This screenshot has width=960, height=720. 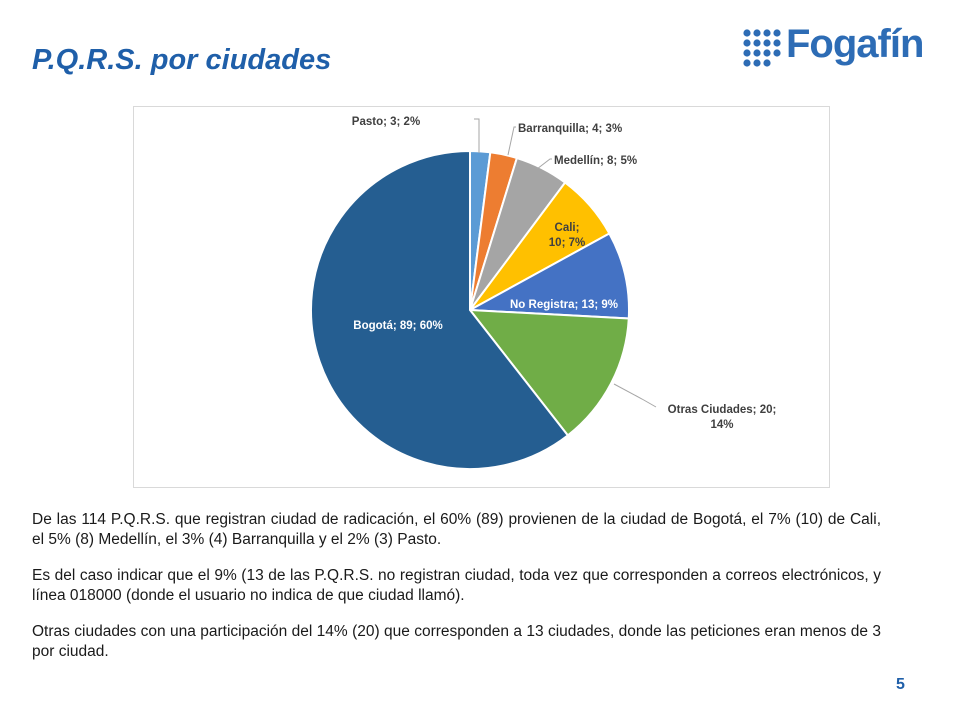 I want to click on page-number: 5, so click(x=900, y=684).